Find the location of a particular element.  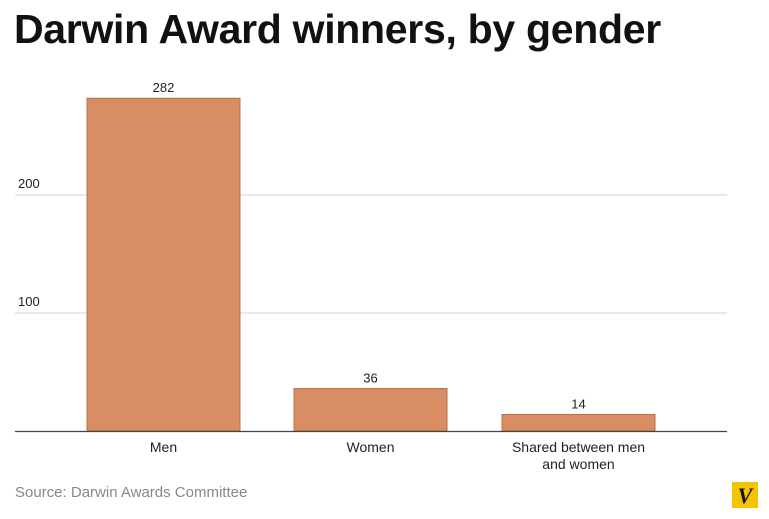

x-tick-label-1: Women is located at coordinates (371, 447).